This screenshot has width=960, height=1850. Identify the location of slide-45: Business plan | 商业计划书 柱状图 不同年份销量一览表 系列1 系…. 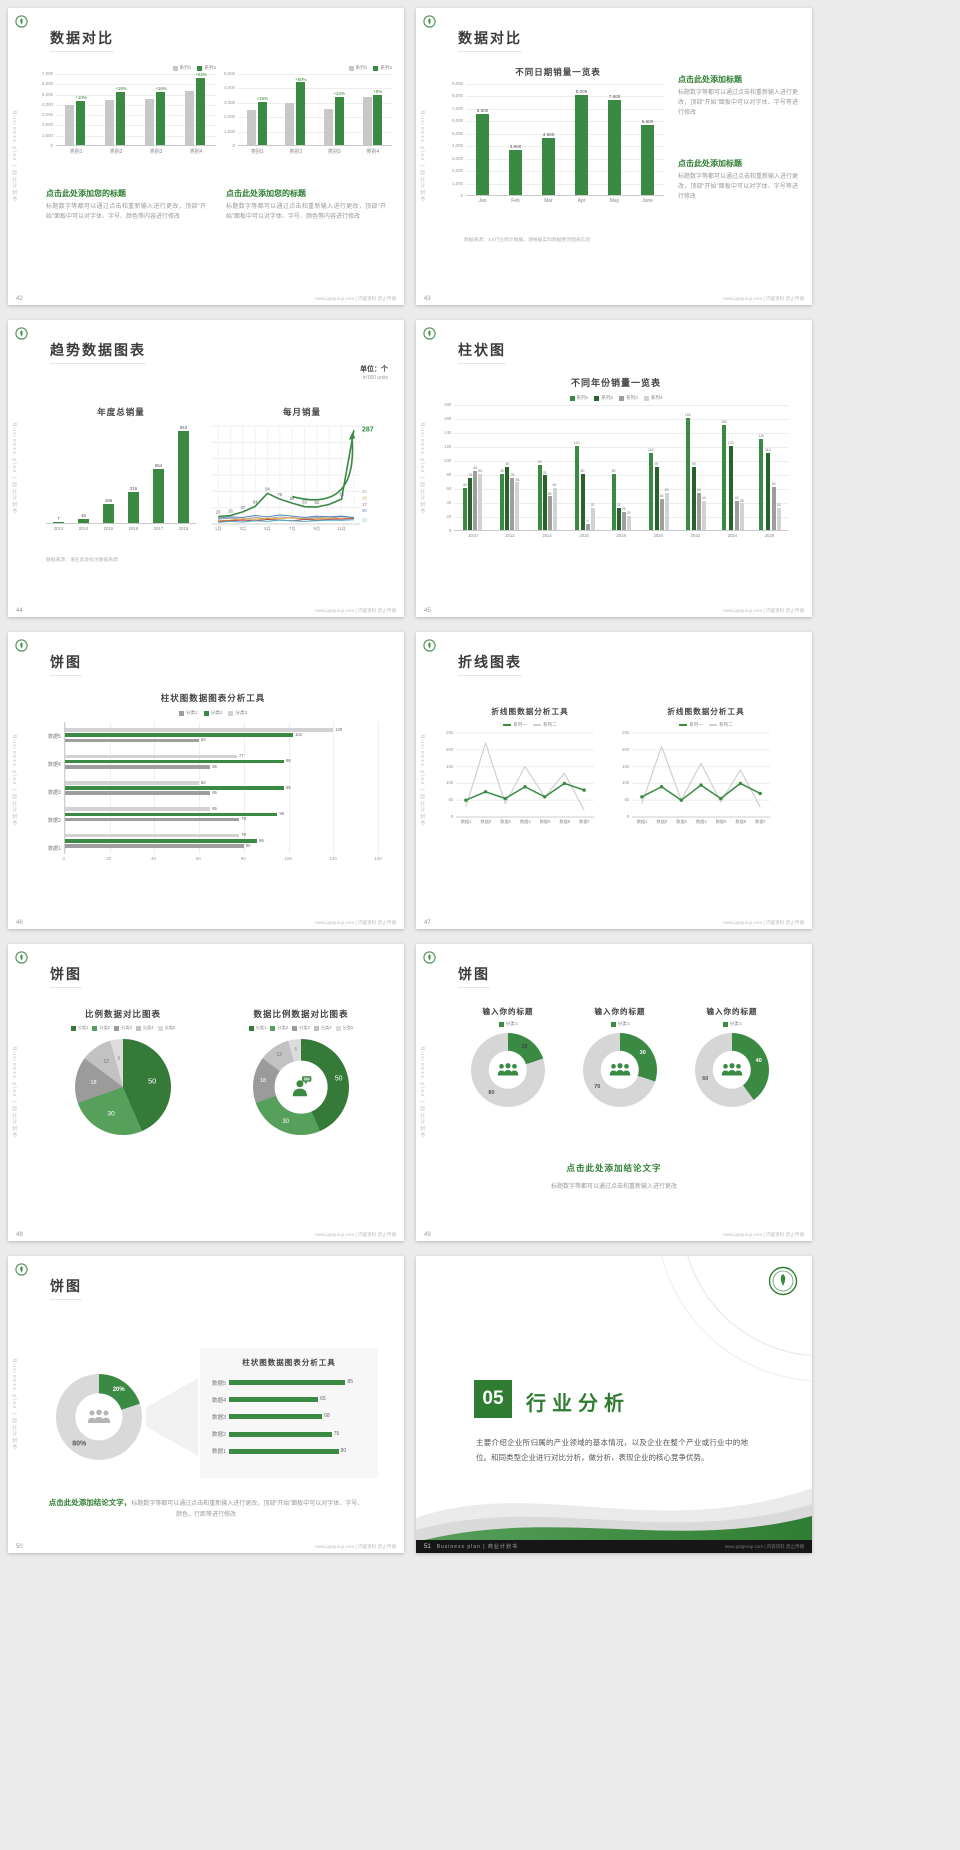
(614, 468).